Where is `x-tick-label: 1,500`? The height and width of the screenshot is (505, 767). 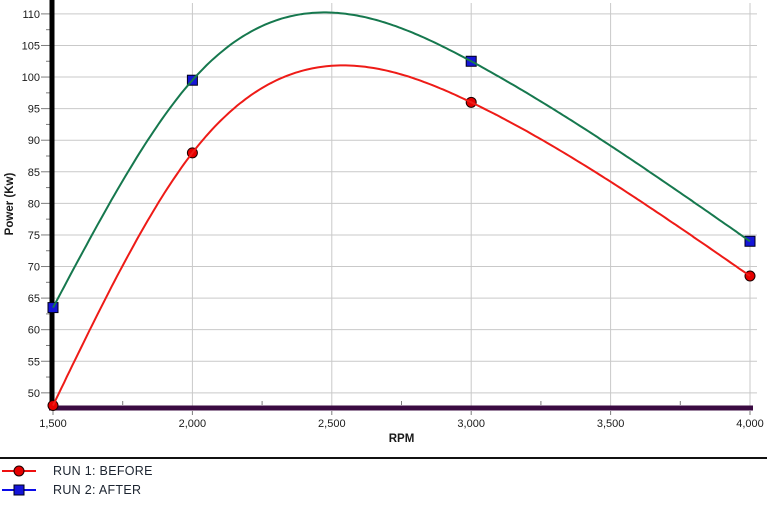
x-tick-label: 1,500 is located at coordinates (53, 424).